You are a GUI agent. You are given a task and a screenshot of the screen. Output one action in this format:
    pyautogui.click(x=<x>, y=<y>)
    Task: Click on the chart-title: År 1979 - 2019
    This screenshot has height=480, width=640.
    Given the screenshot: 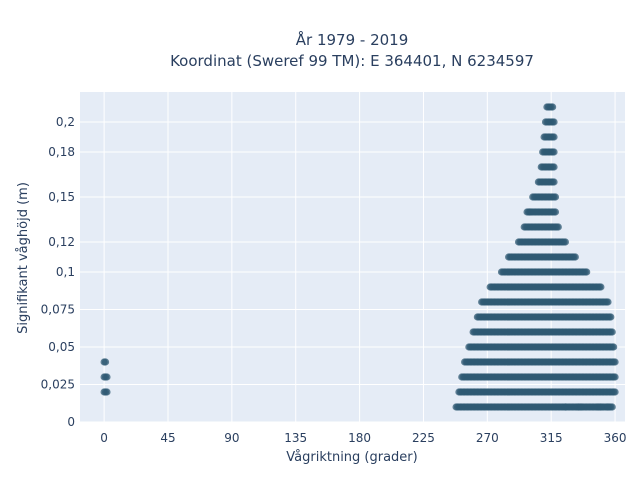 What is the action you would take?
    pyautogui.click(x=352, y=39)
    